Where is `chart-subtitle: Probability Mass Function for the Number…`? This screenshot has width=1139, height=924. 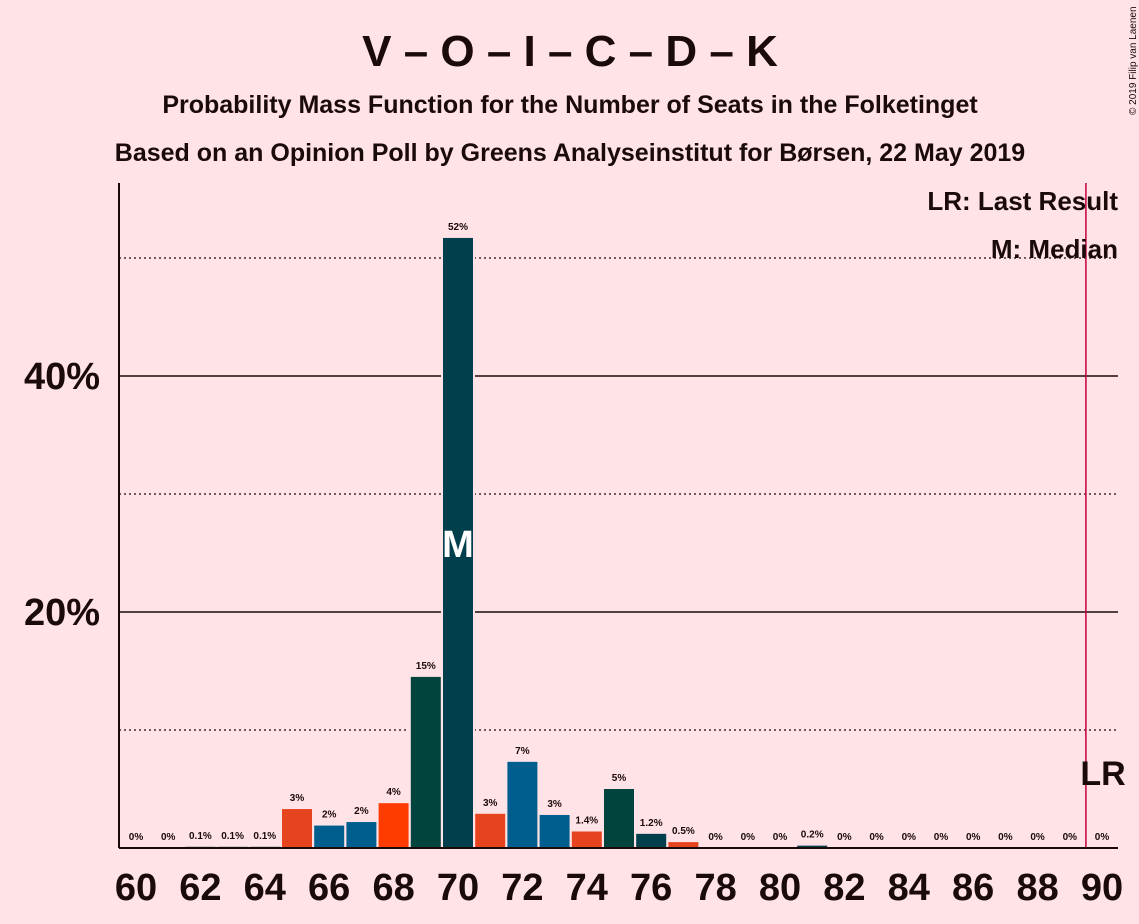
chart-subtitle: Probability Mass Function for the Number… is located at coordinates (570, 105).